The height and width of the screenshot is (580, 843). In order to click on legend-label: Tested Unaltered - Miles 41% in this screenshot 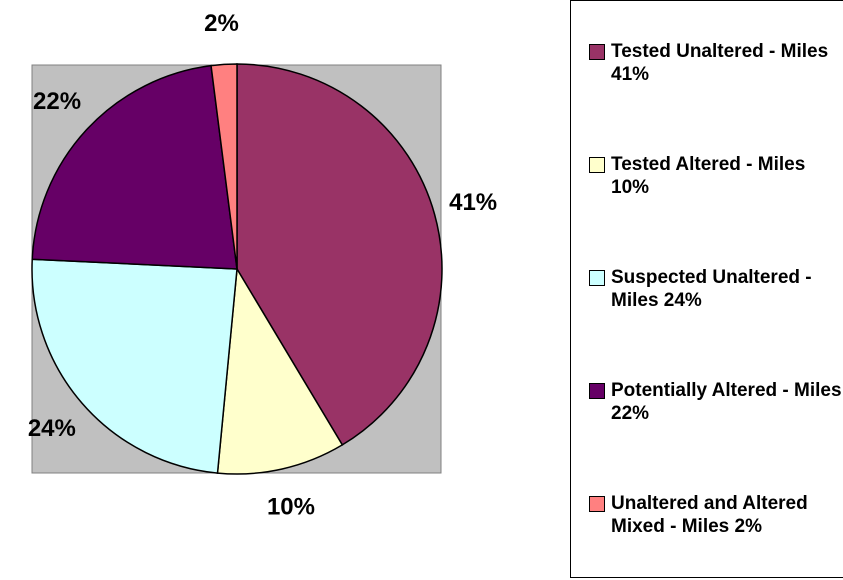, I will do `click(720, 63)`.